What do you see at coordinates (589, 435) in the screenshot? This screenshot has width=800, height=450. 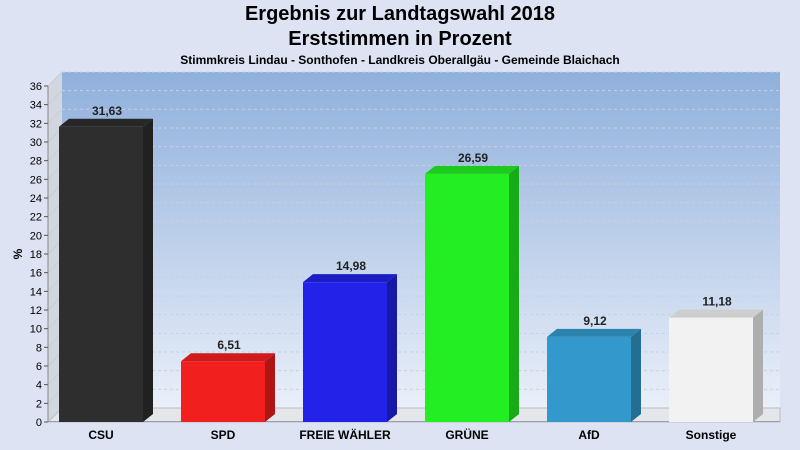 I see `x-tick-label: AfD` at bounding box center [589, 435].